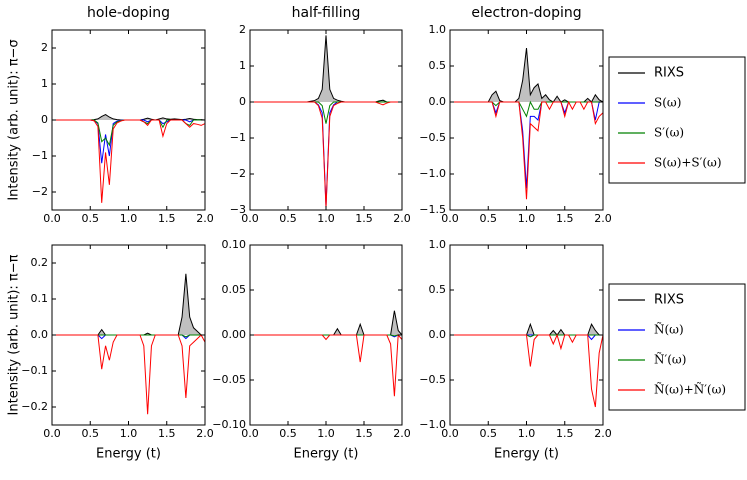 This screenshot has height=480, width=747. Describe the element at coordinates (229, 379) in the screenshot. I see `y-tick-label: −0.05` at that location.